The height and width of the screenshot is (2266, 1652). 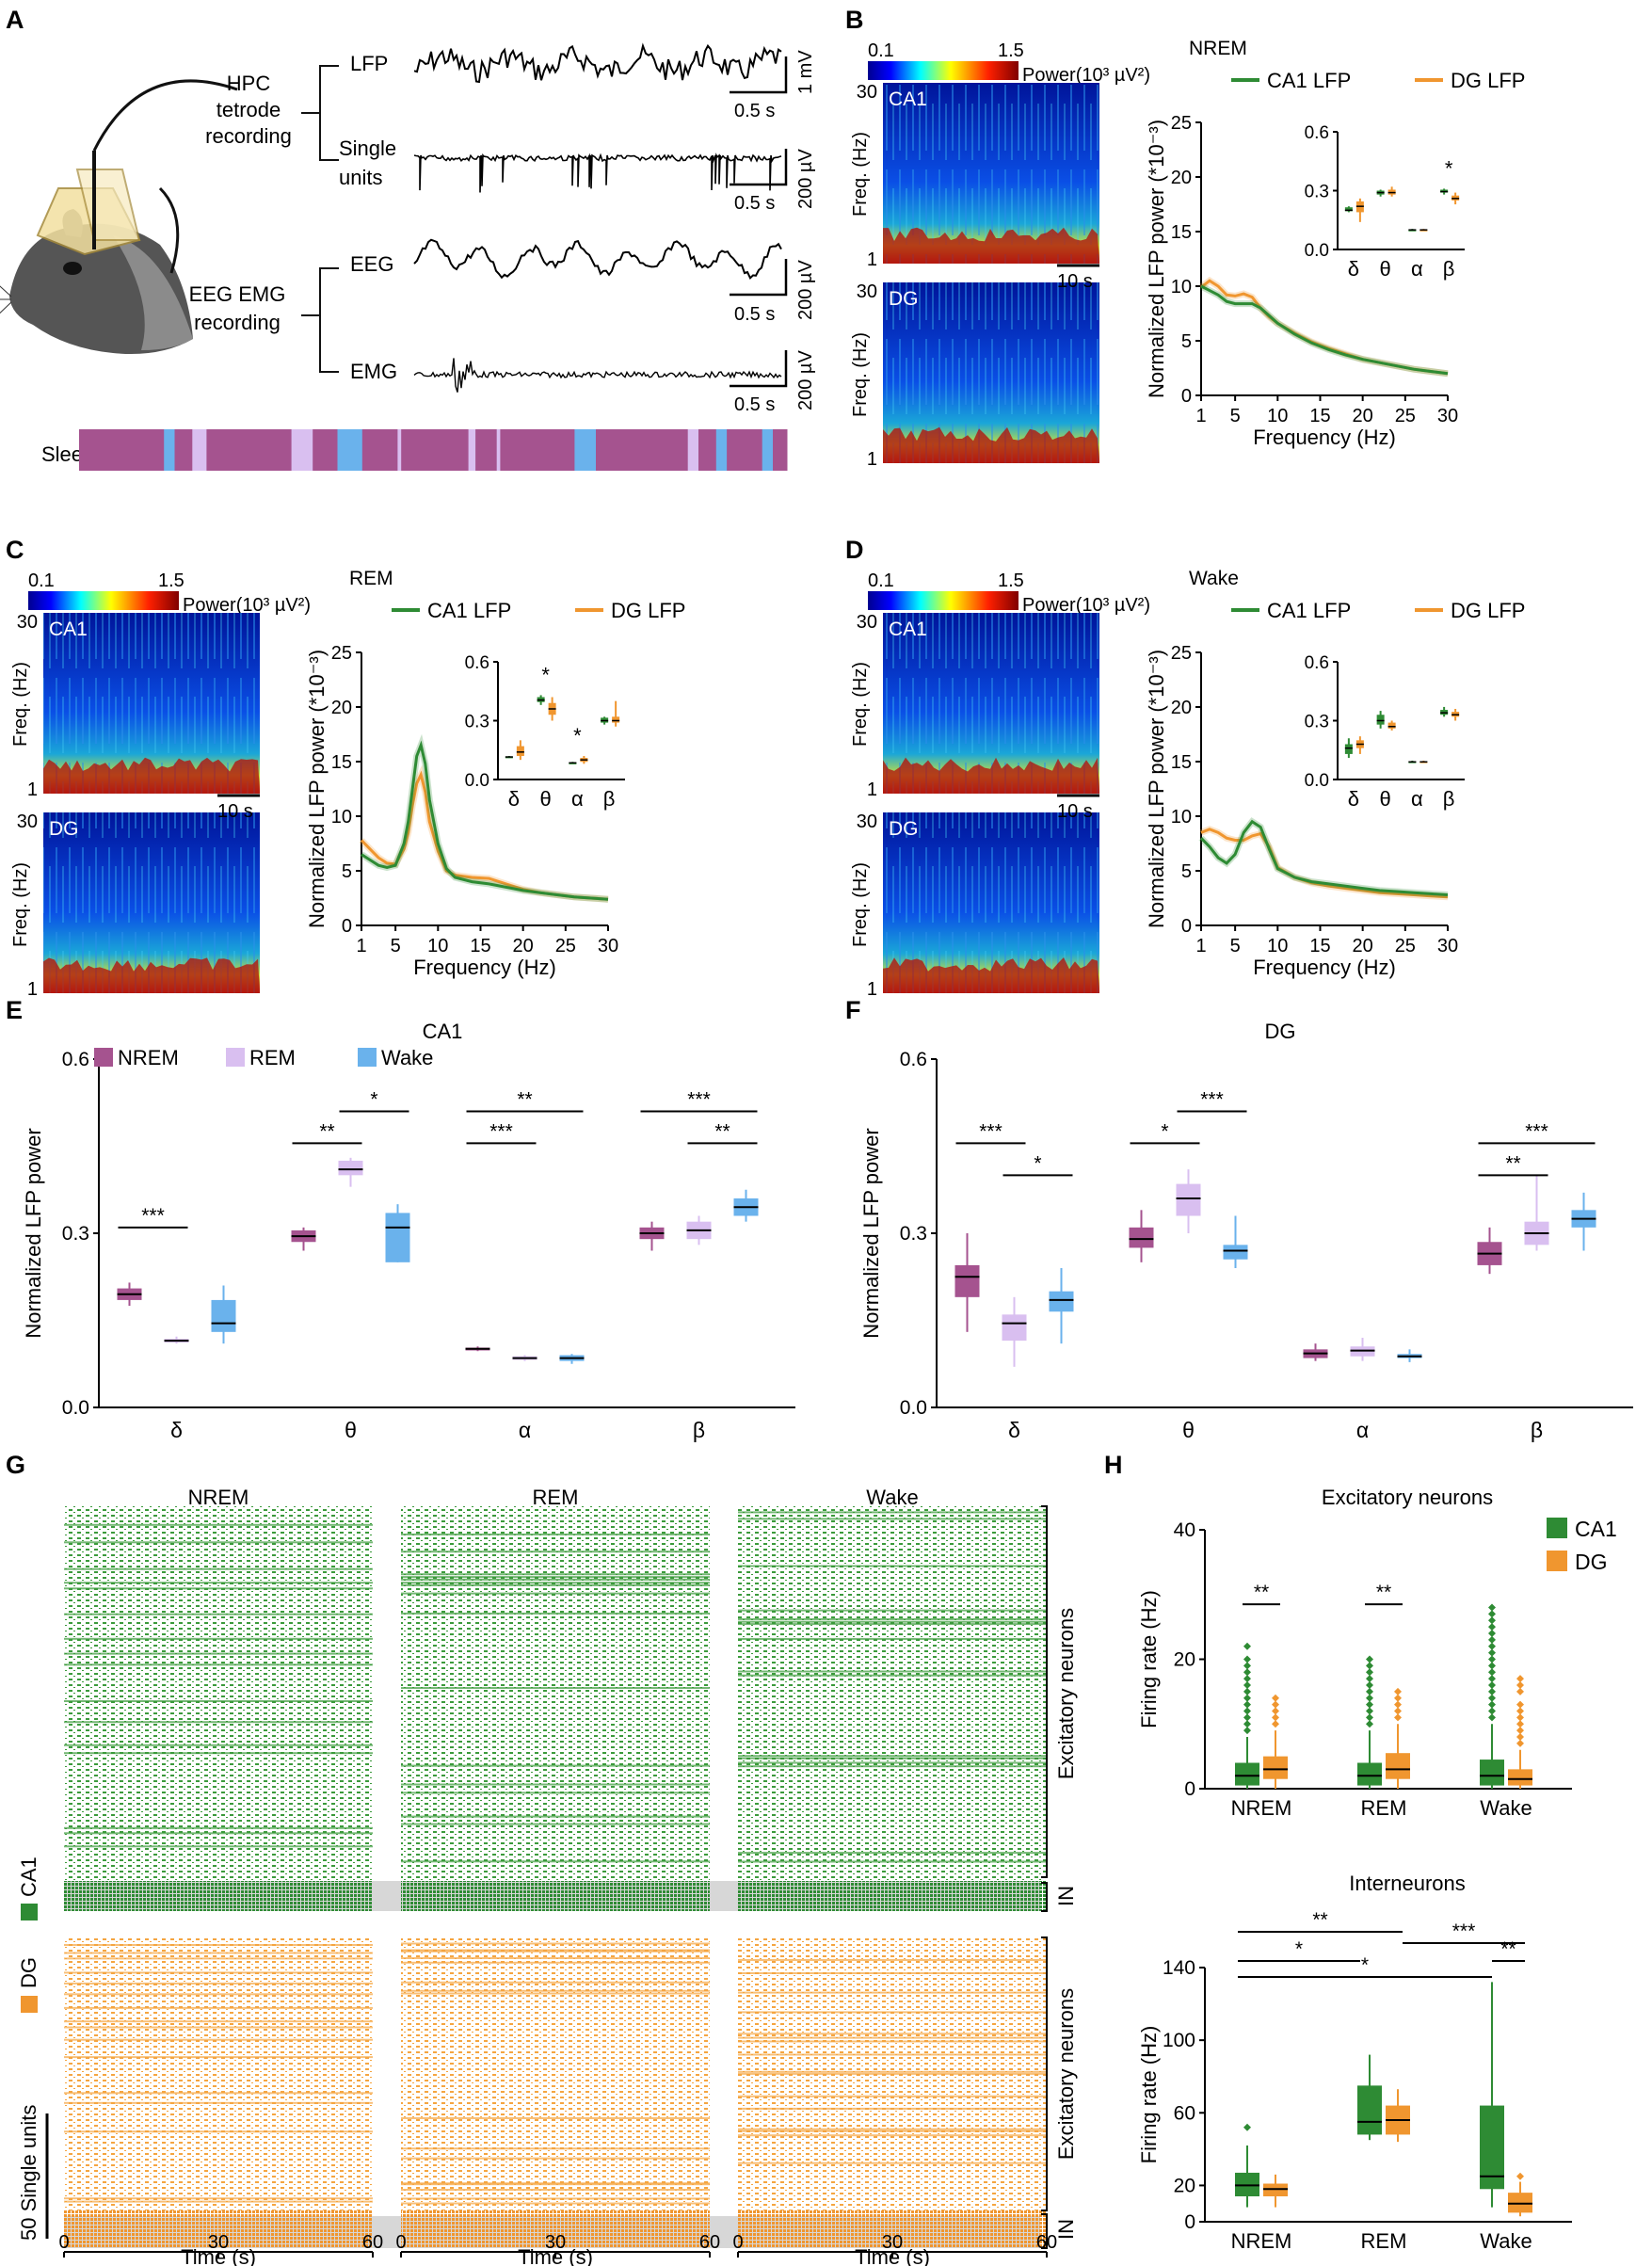 What do you see at coordinates (1277, 946) in the screenshot?
I see `x-tick-label: 10` at bounding box center [1277, 946].